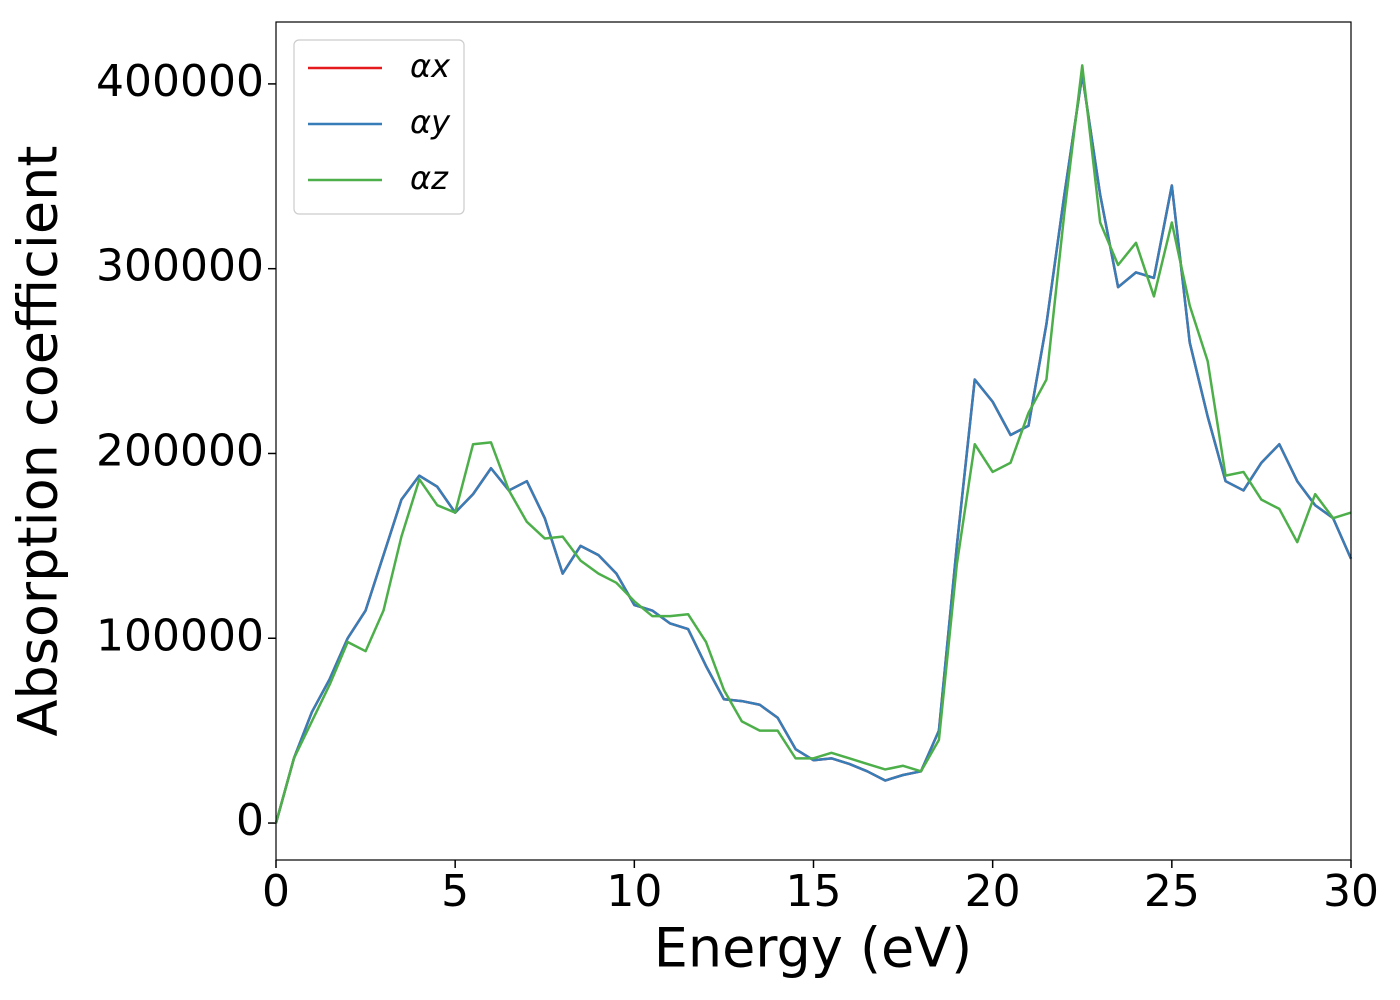  Describe the element at coordinates (180, 266) in the screenshot. I see `y-tick-label: 300000` at that location.